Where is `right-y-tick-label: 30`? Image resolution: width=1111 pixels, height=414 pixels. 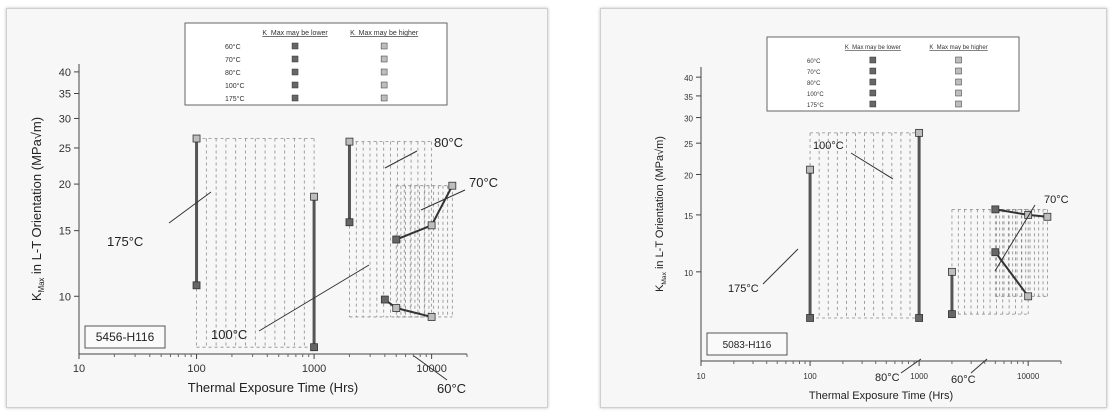
right-y-tick-label: 30 is located at coordinates (688, 119).